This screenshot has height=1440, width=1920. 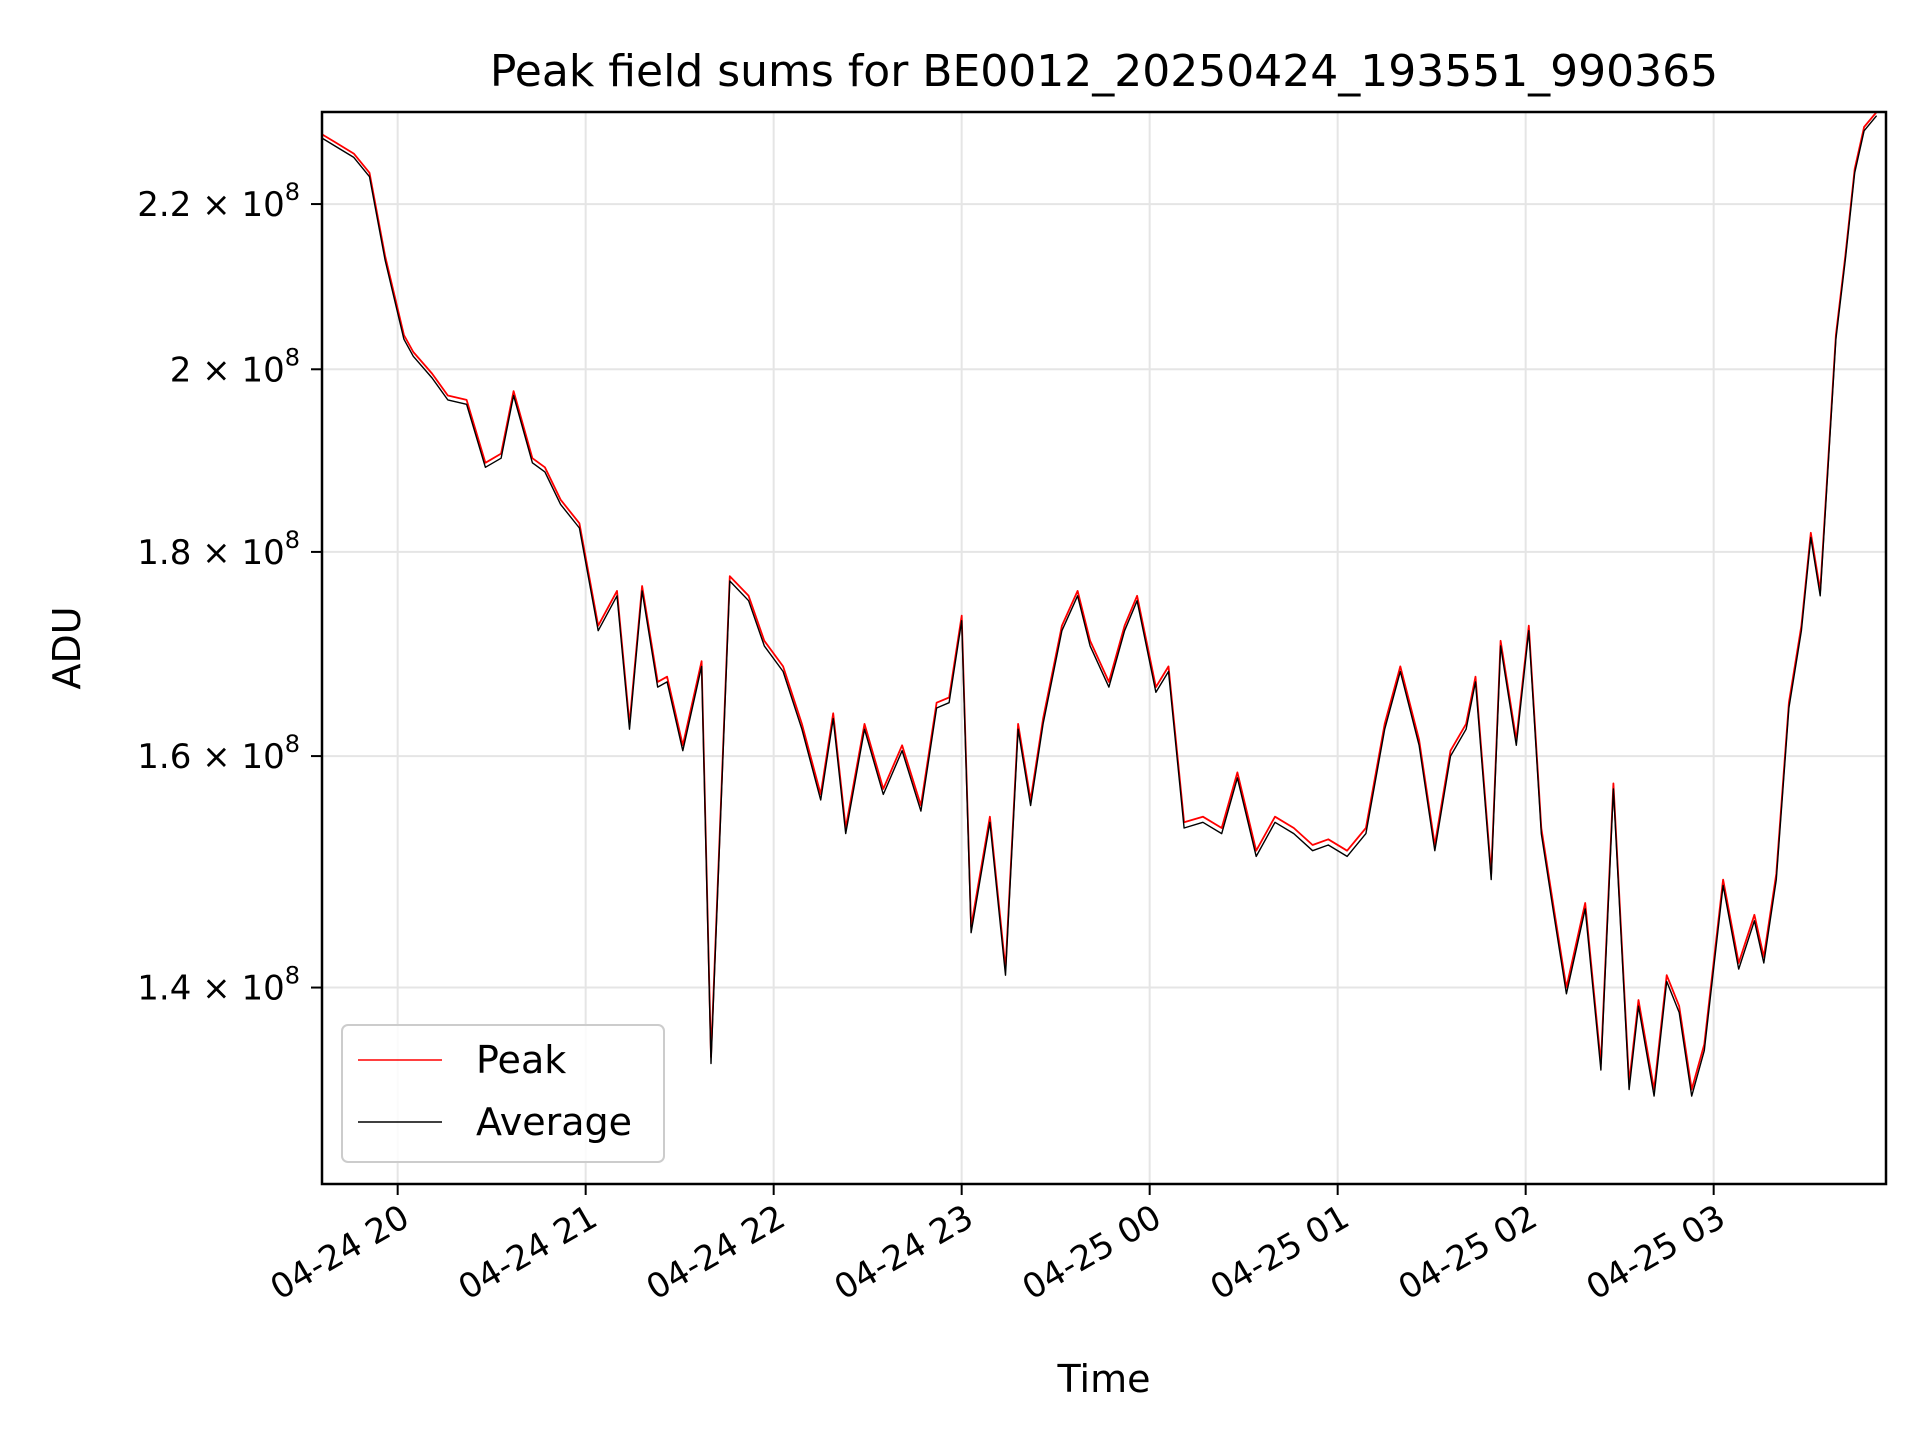 What do you see at coordinates (1104, 1379) in the screenshot?
I see `x-axis-label: Time` at bounding box center [1104, 1379].